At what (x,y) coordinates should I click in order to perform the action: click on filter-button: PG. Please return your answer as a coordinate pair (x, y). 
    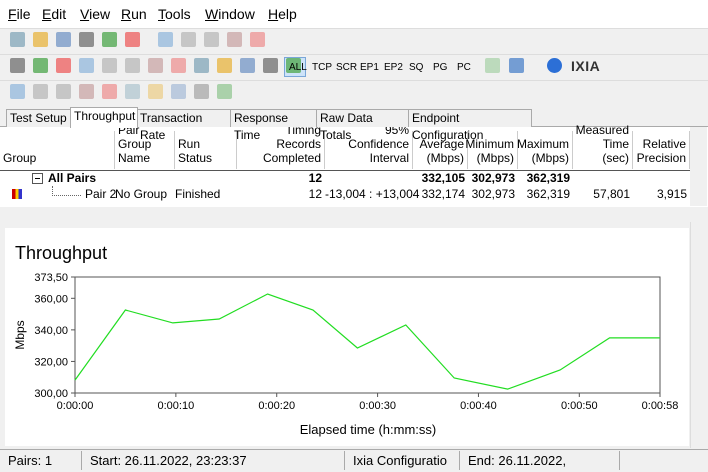
    Looking at the image, I should click on (440, 67).